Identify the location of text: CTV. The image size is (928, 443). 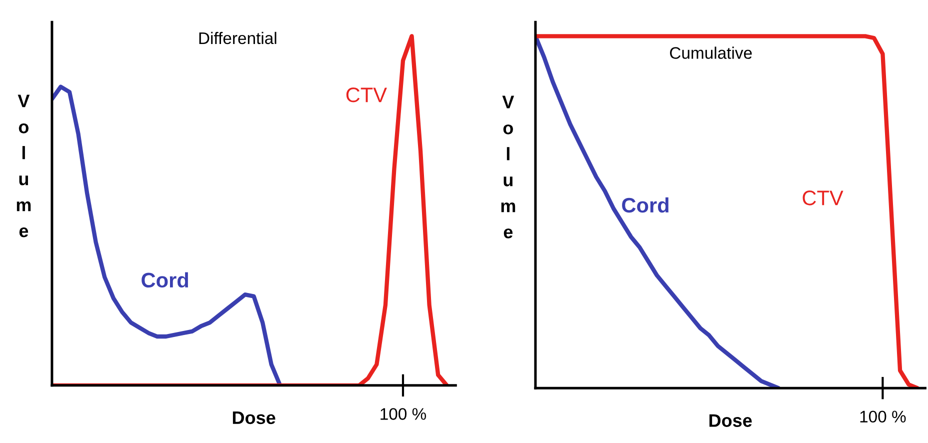
(823, 198).